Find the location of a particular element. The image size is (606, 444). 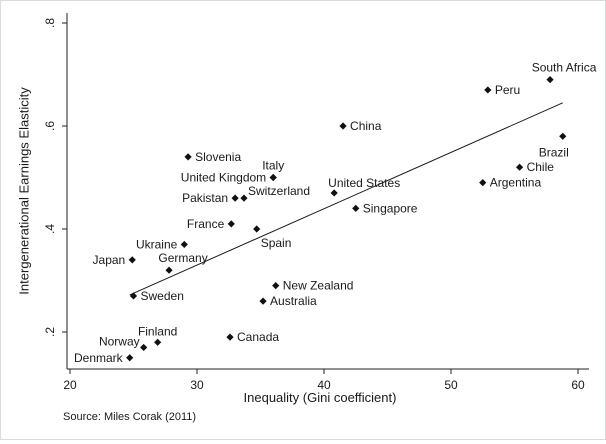

y-axis-title: Intergenerational Earnings Elasticity is located at coordinates (23, 191).